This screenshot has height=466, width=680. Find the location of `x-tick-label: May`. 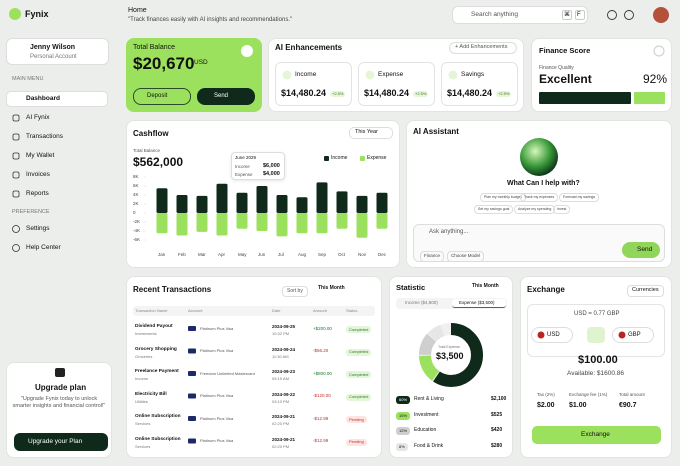

x-tick-label: May is located at coordinates (242, 254).